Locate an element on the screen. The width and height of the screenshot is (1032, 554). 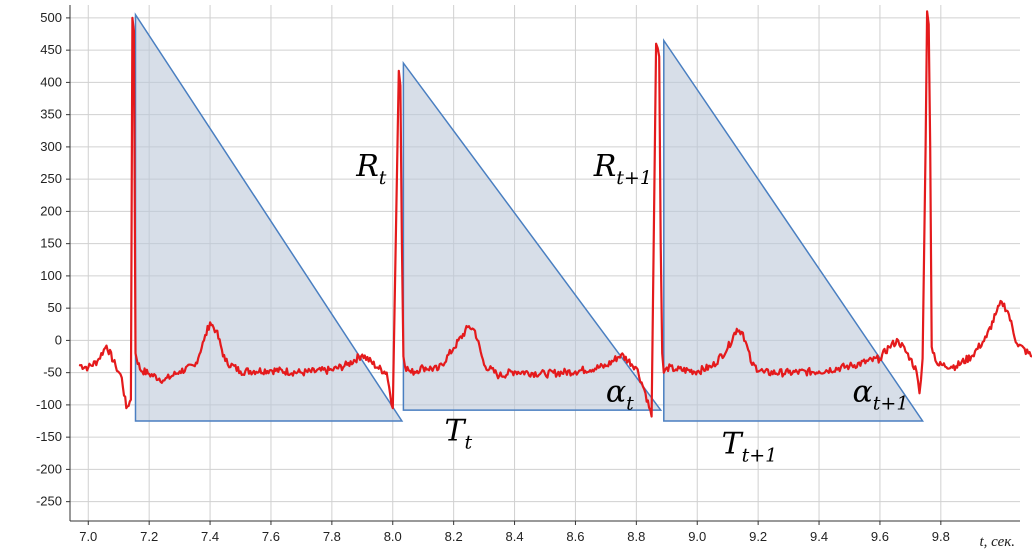
y-tick-label: -200 is located at coordinates (49, 468).